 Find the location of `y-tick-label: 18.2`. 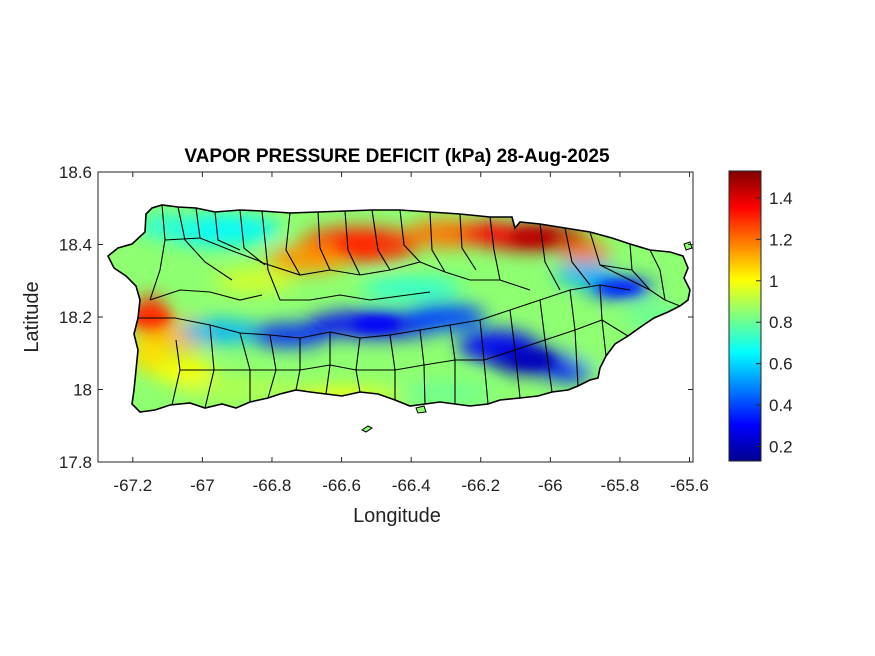

y-tick-label: 18.2 is located at coordinates (75, 317).